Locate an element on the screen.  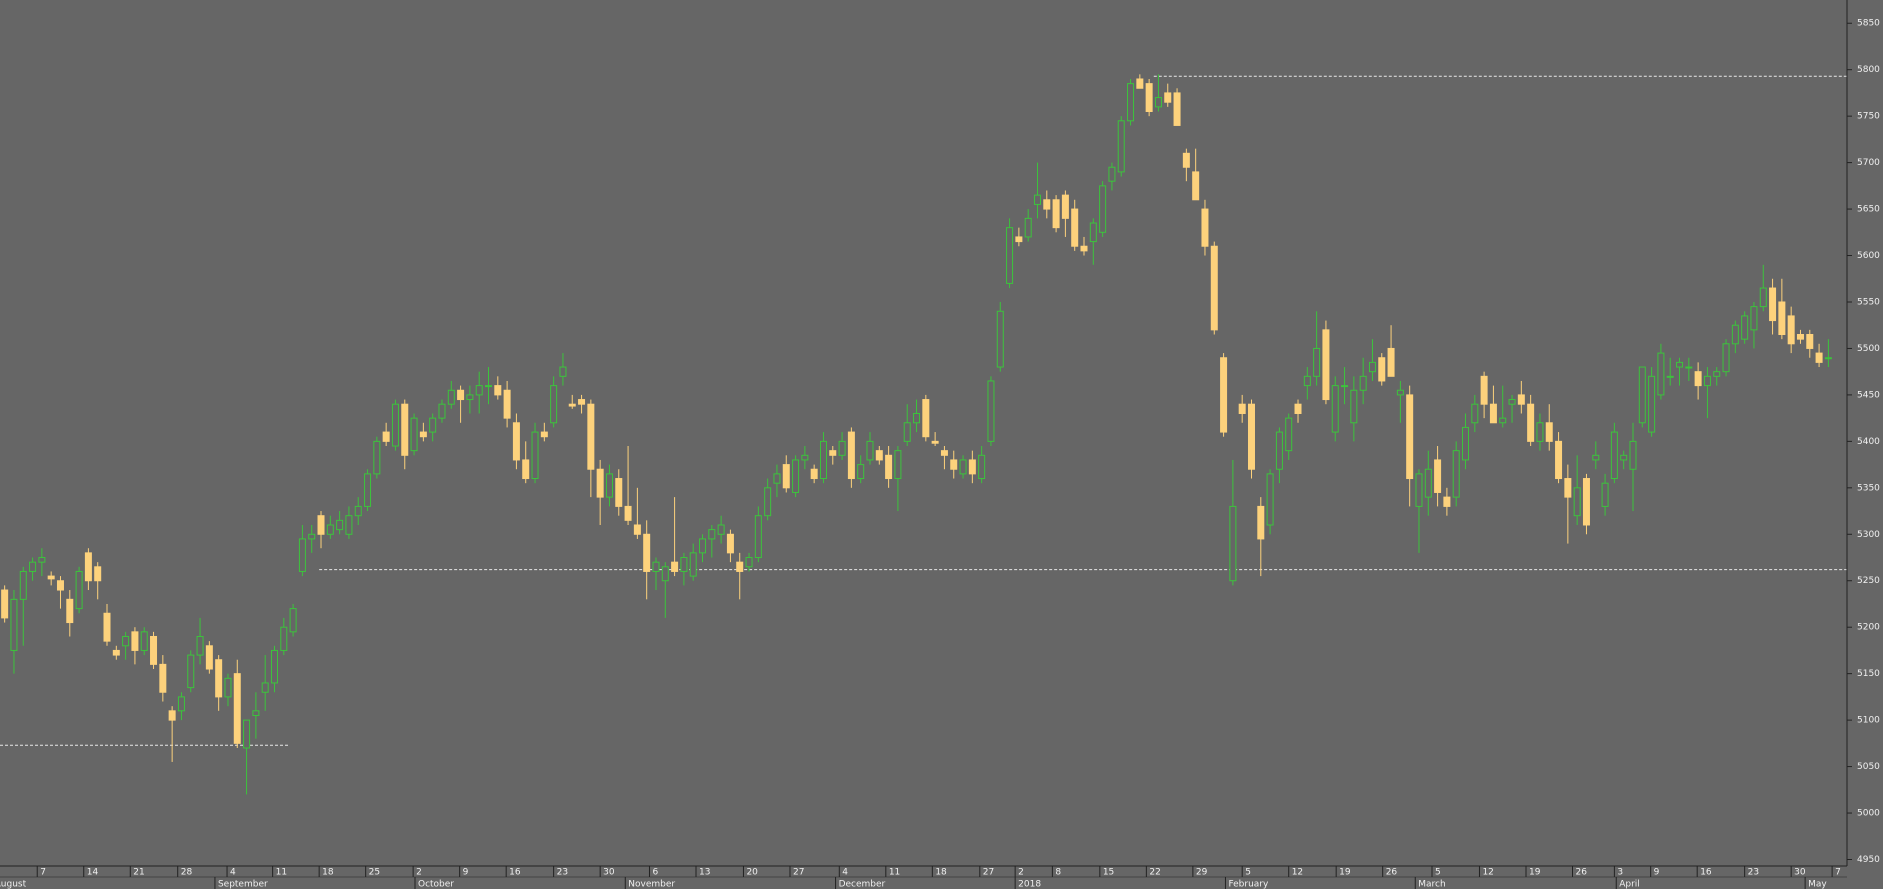
x-tick-label: 25 is located at coordinates (374, 873).